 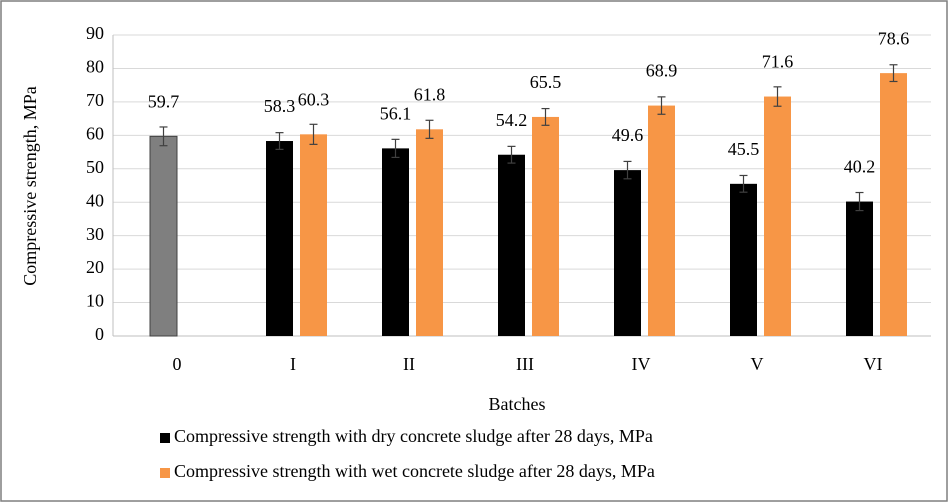 I want to click on data-label: 71.6, so click(x=778, y=62).